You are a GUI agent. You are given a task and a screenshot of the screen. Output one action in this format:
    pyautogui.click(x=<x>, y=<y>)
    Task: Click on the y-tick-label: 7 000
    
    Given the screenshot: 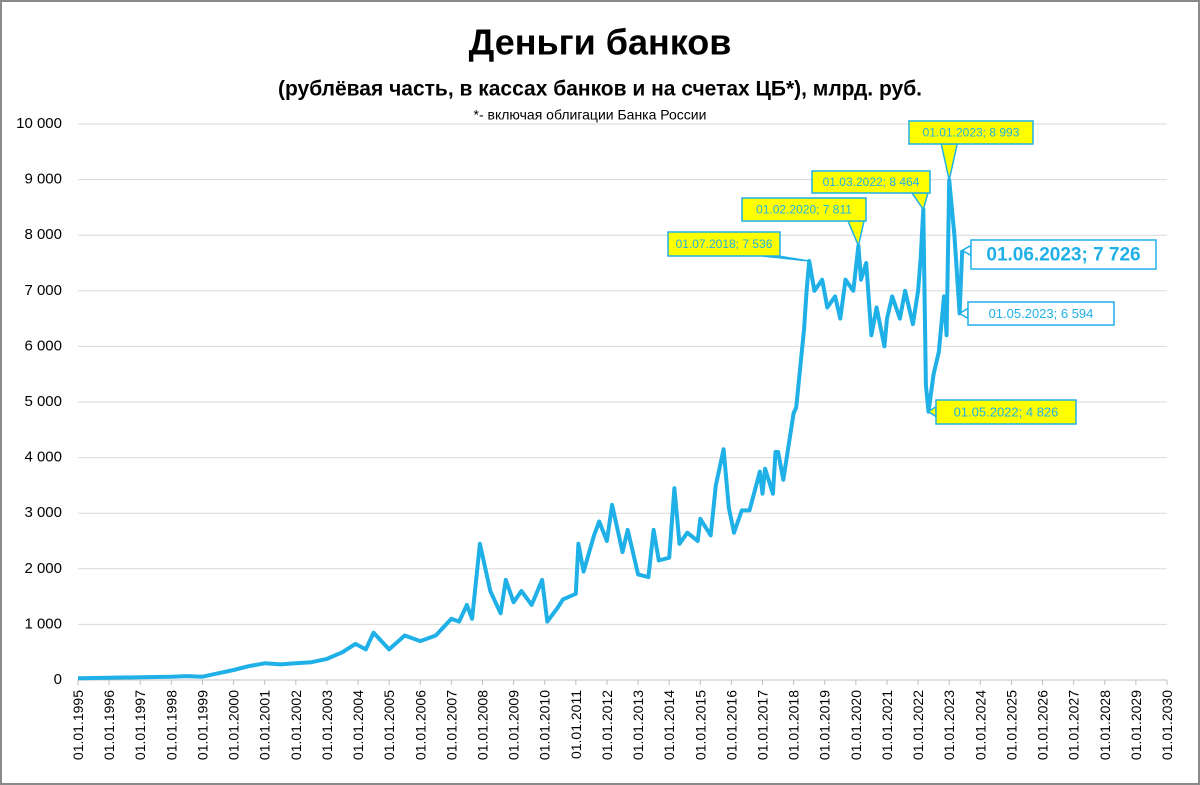 What is the action you would take?
    pyautogui.click(x=43, y=290)
    